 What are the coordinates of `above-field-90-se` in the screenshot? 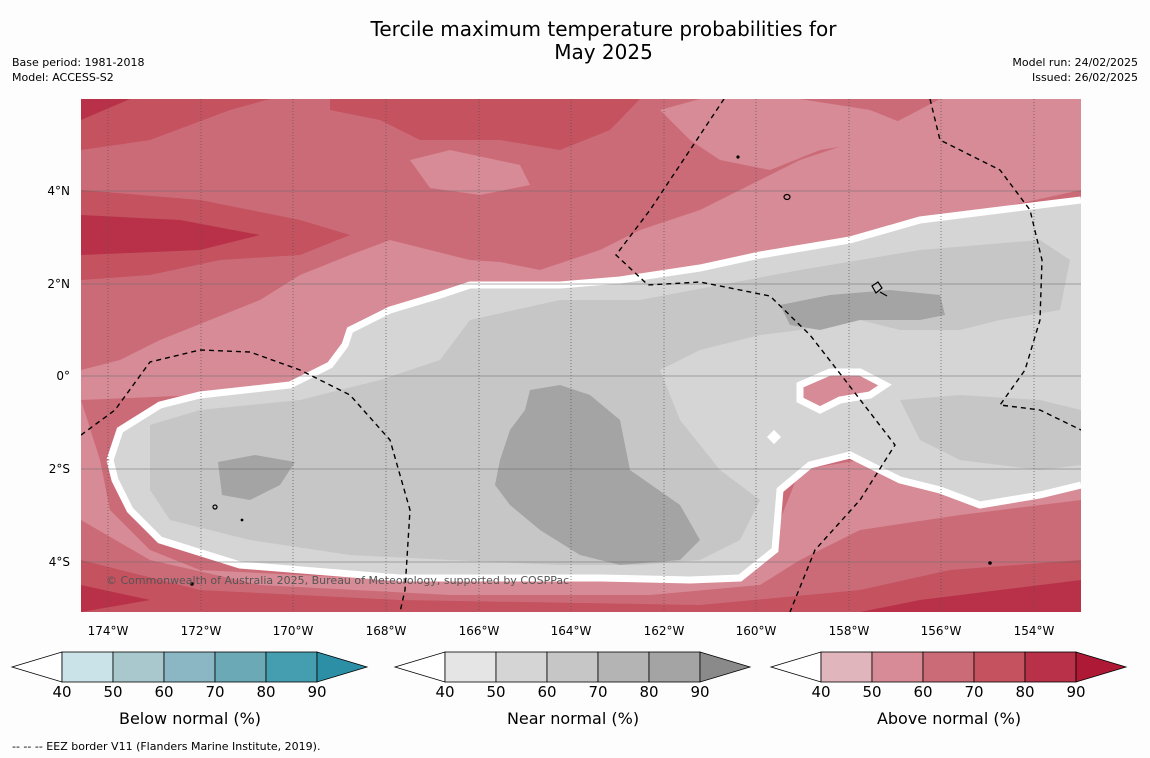 It's located at (970, 596).